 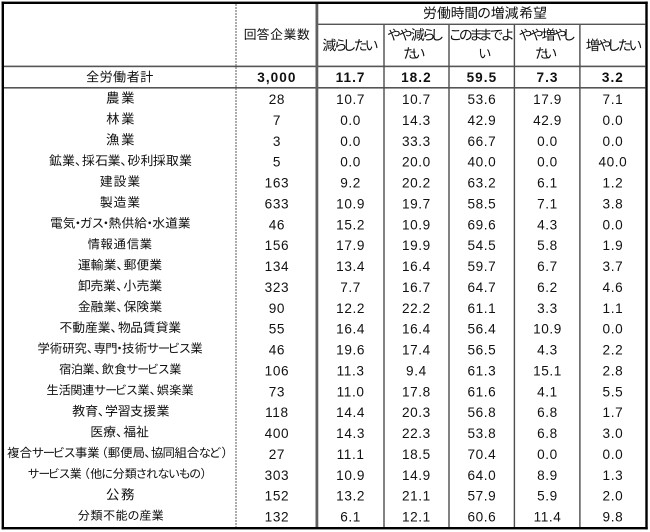 What do you see at coordinates (613, 517) in the screenshot?
I see `svg-text: 9.8` at bounding box center [613, 517].